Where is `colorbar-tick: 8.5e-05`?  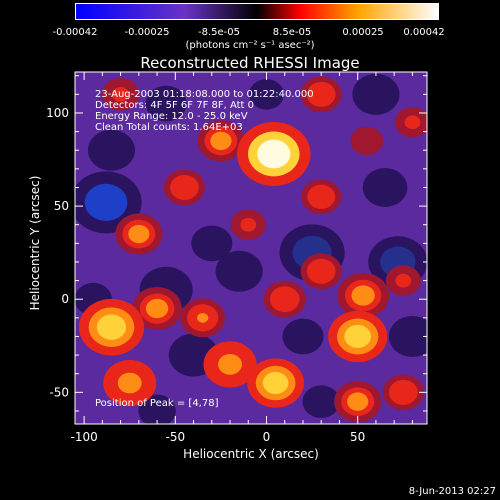
colorbar-tick: 8.5e-05 is located at coordinates (292, 32).